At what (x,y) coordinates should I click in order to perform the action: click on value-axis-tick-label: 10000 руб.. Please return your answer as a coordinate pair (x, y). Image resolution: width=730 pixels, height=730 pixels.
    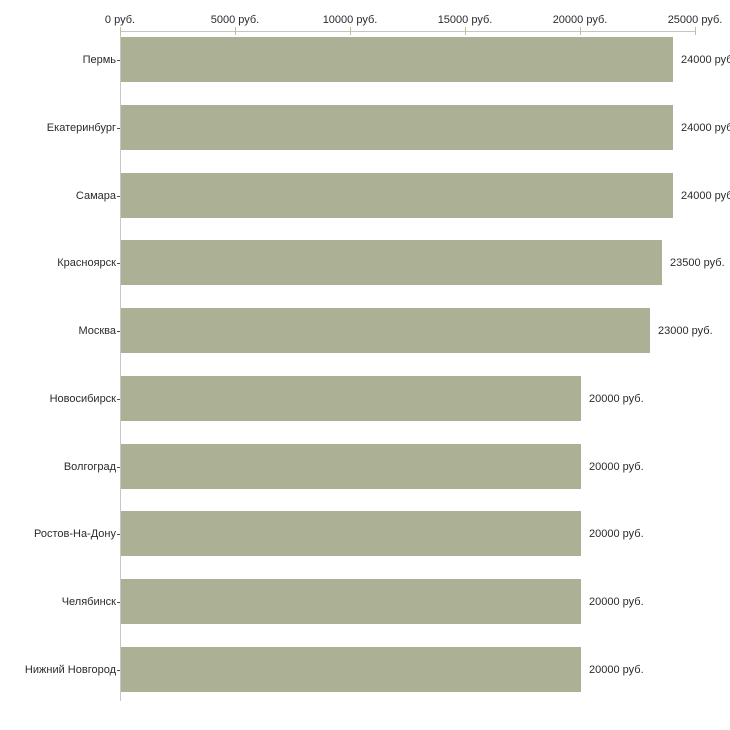
    Looking at the image, I should click on (350, 20).